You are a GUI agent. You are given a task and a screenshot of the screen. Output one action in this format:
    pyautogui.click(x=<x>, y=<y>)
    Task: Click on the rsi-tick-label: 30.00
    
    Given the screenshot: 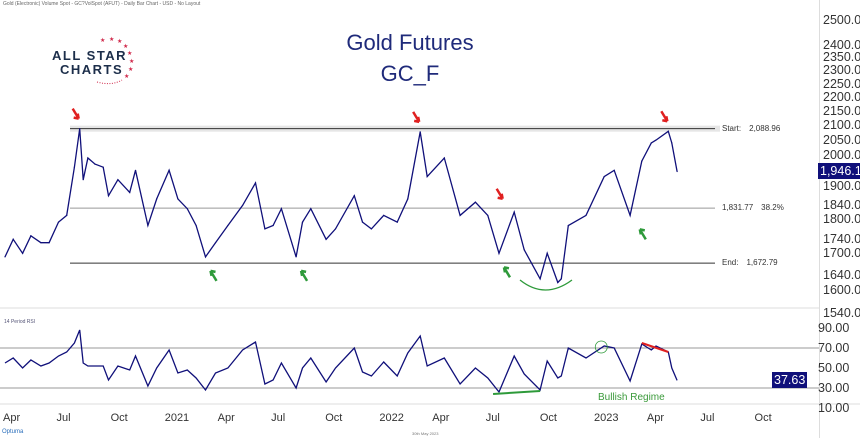 What is the action you would take?
    pyautogui.click(x=834, y=388)
    